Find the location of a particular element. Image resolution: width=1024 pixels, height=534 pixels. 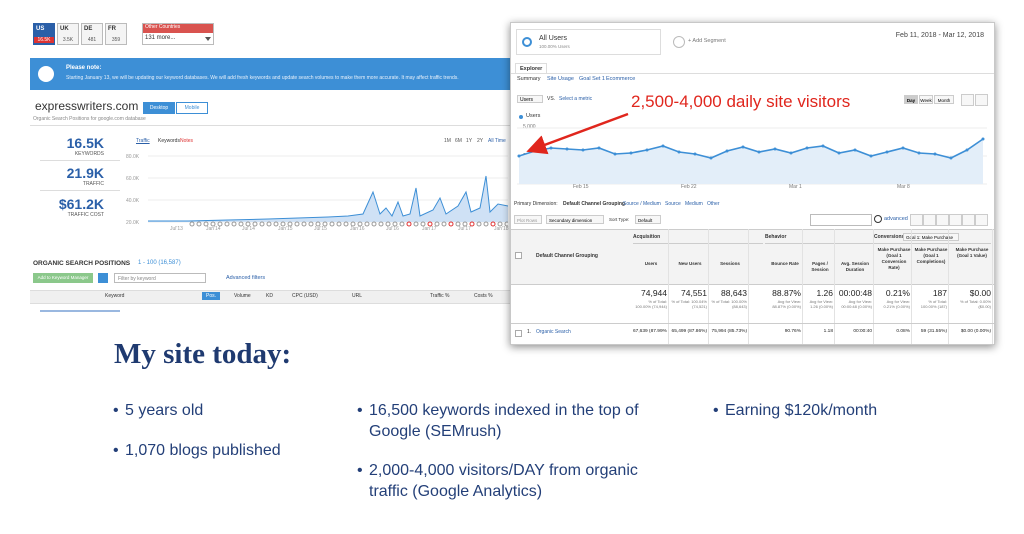

row-index: 1. is located at coordinates (529, 332).